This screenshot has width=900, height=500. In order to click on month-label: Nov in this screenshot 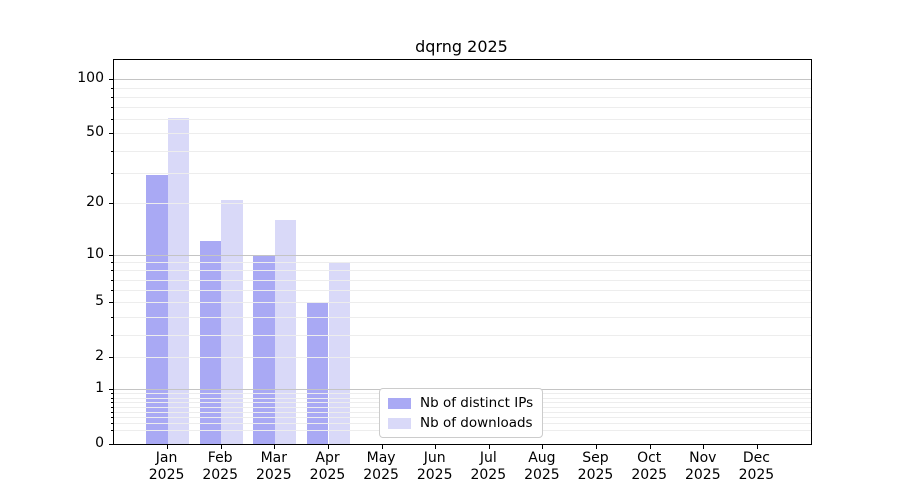, I will do `click(703, 458)`.